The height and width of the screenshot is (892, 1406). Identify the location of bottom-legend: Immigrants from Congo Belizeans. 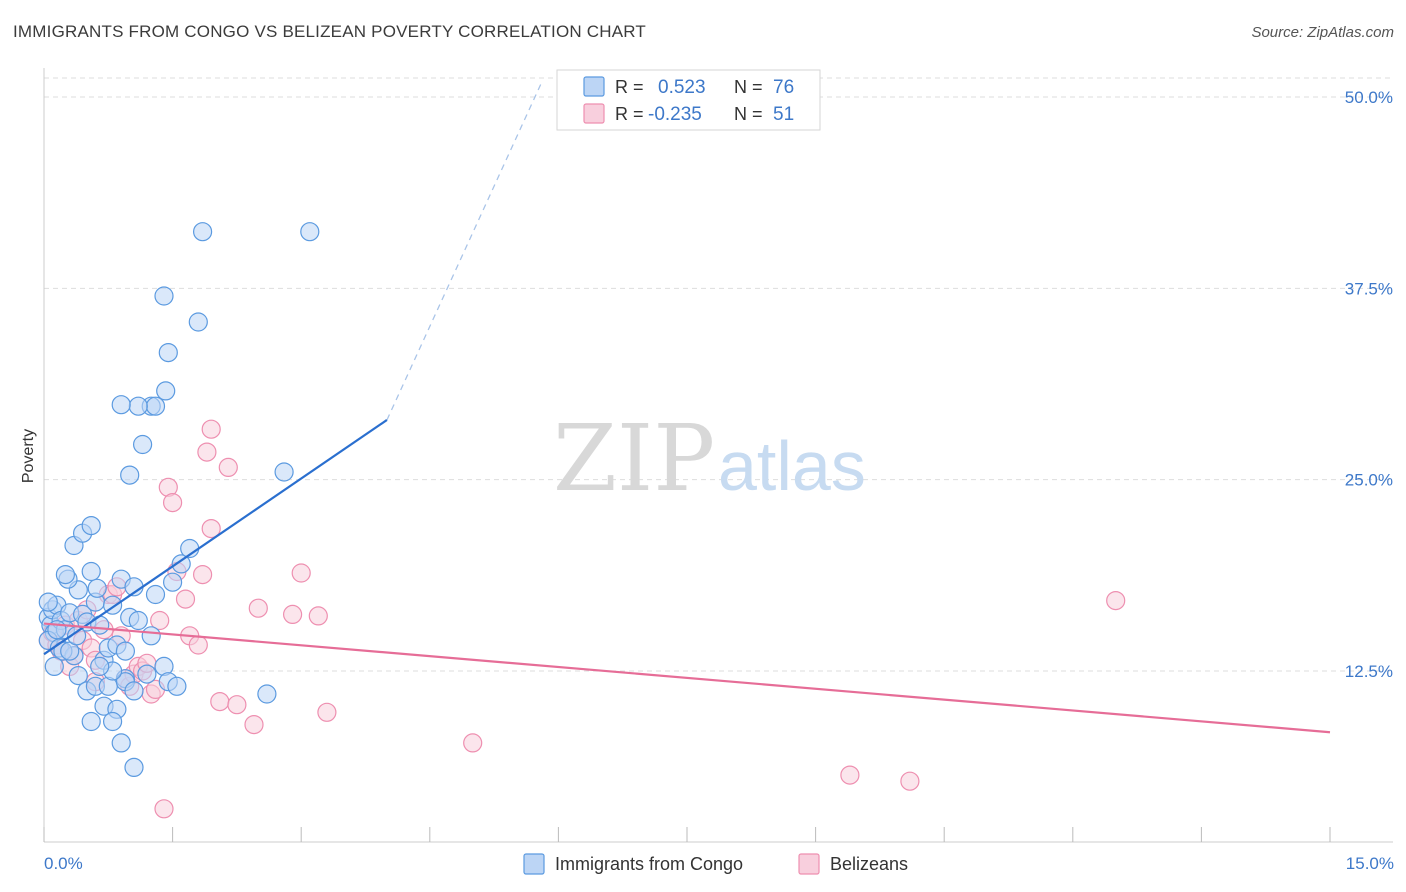
(715, 864).